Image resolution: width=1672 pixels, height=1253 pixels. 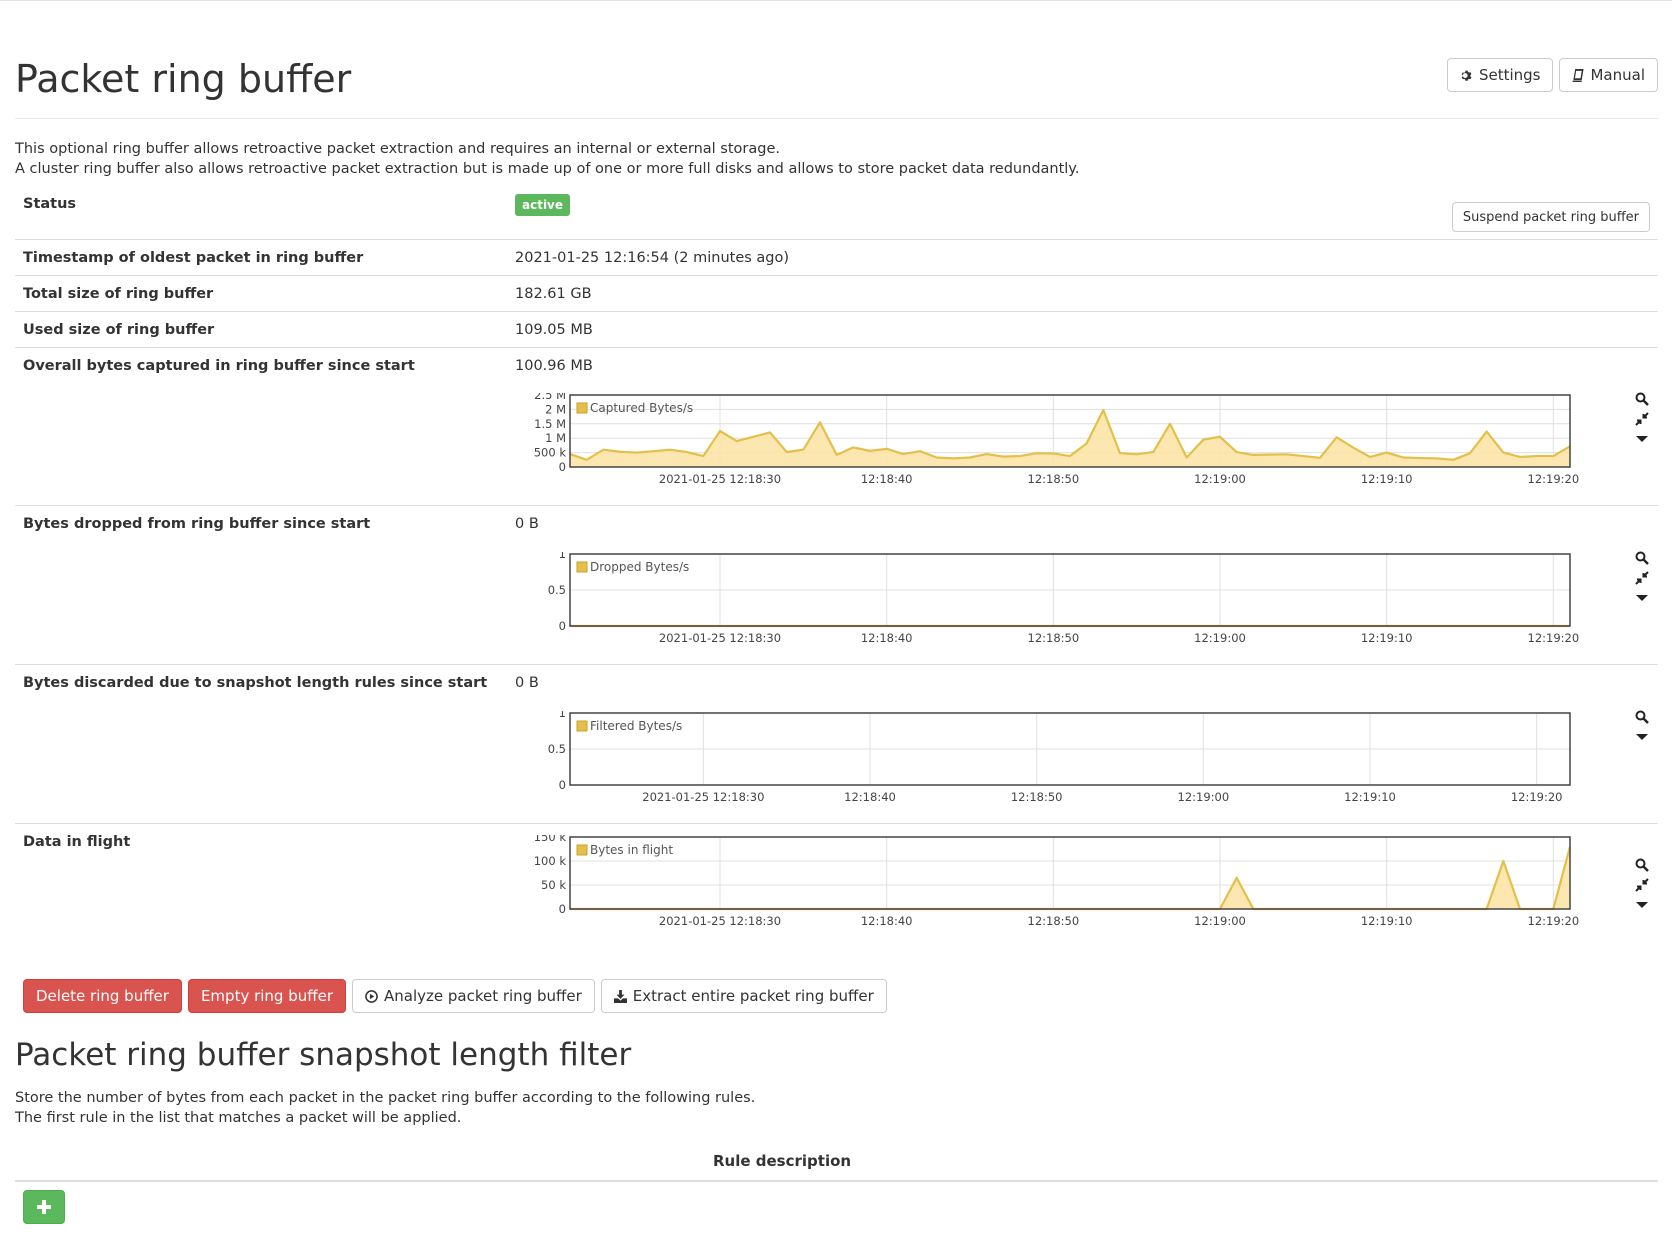 I want to click on add-rule-button, so click(x=44, y=1207).